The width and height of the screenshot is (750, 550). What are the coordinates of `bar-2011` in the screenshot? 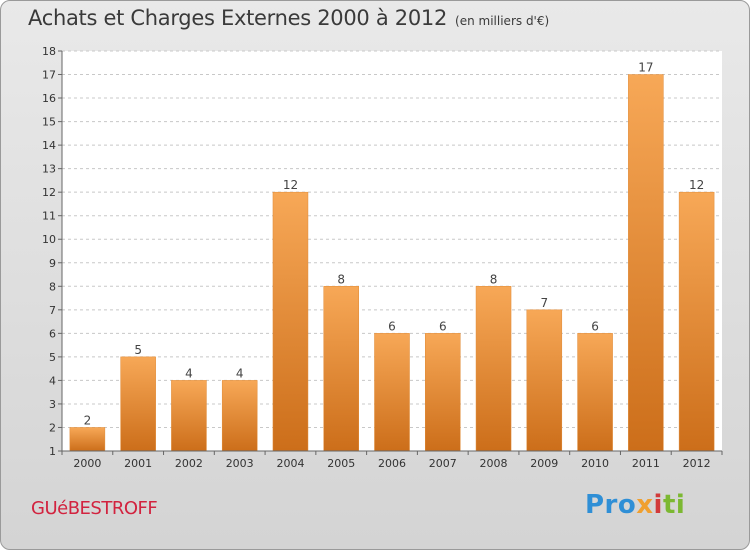 It's located at (646, 263).